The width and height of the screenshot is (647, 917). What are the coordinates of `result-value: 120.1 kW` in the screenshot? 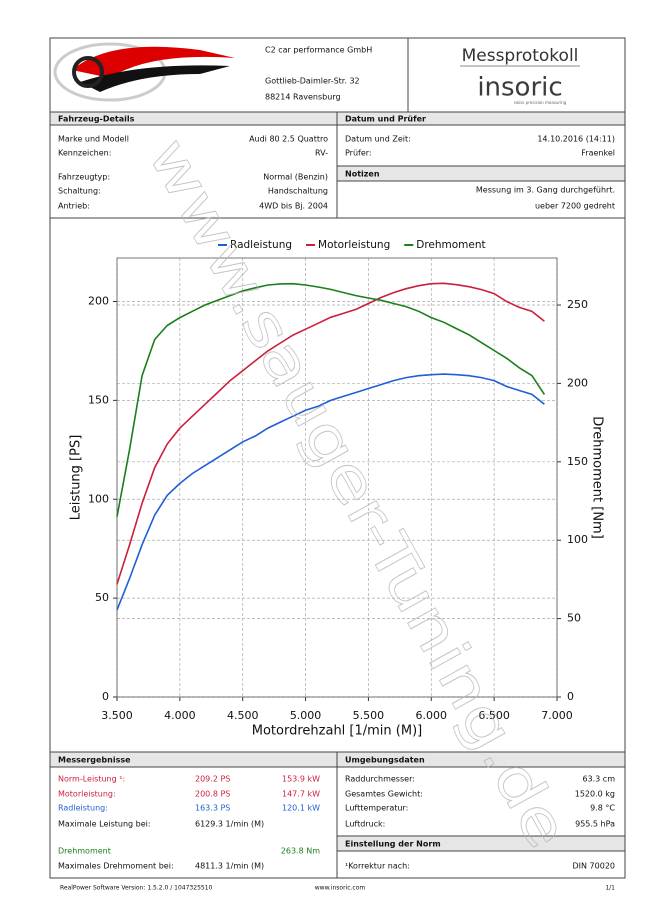 It's located at (301, 808).